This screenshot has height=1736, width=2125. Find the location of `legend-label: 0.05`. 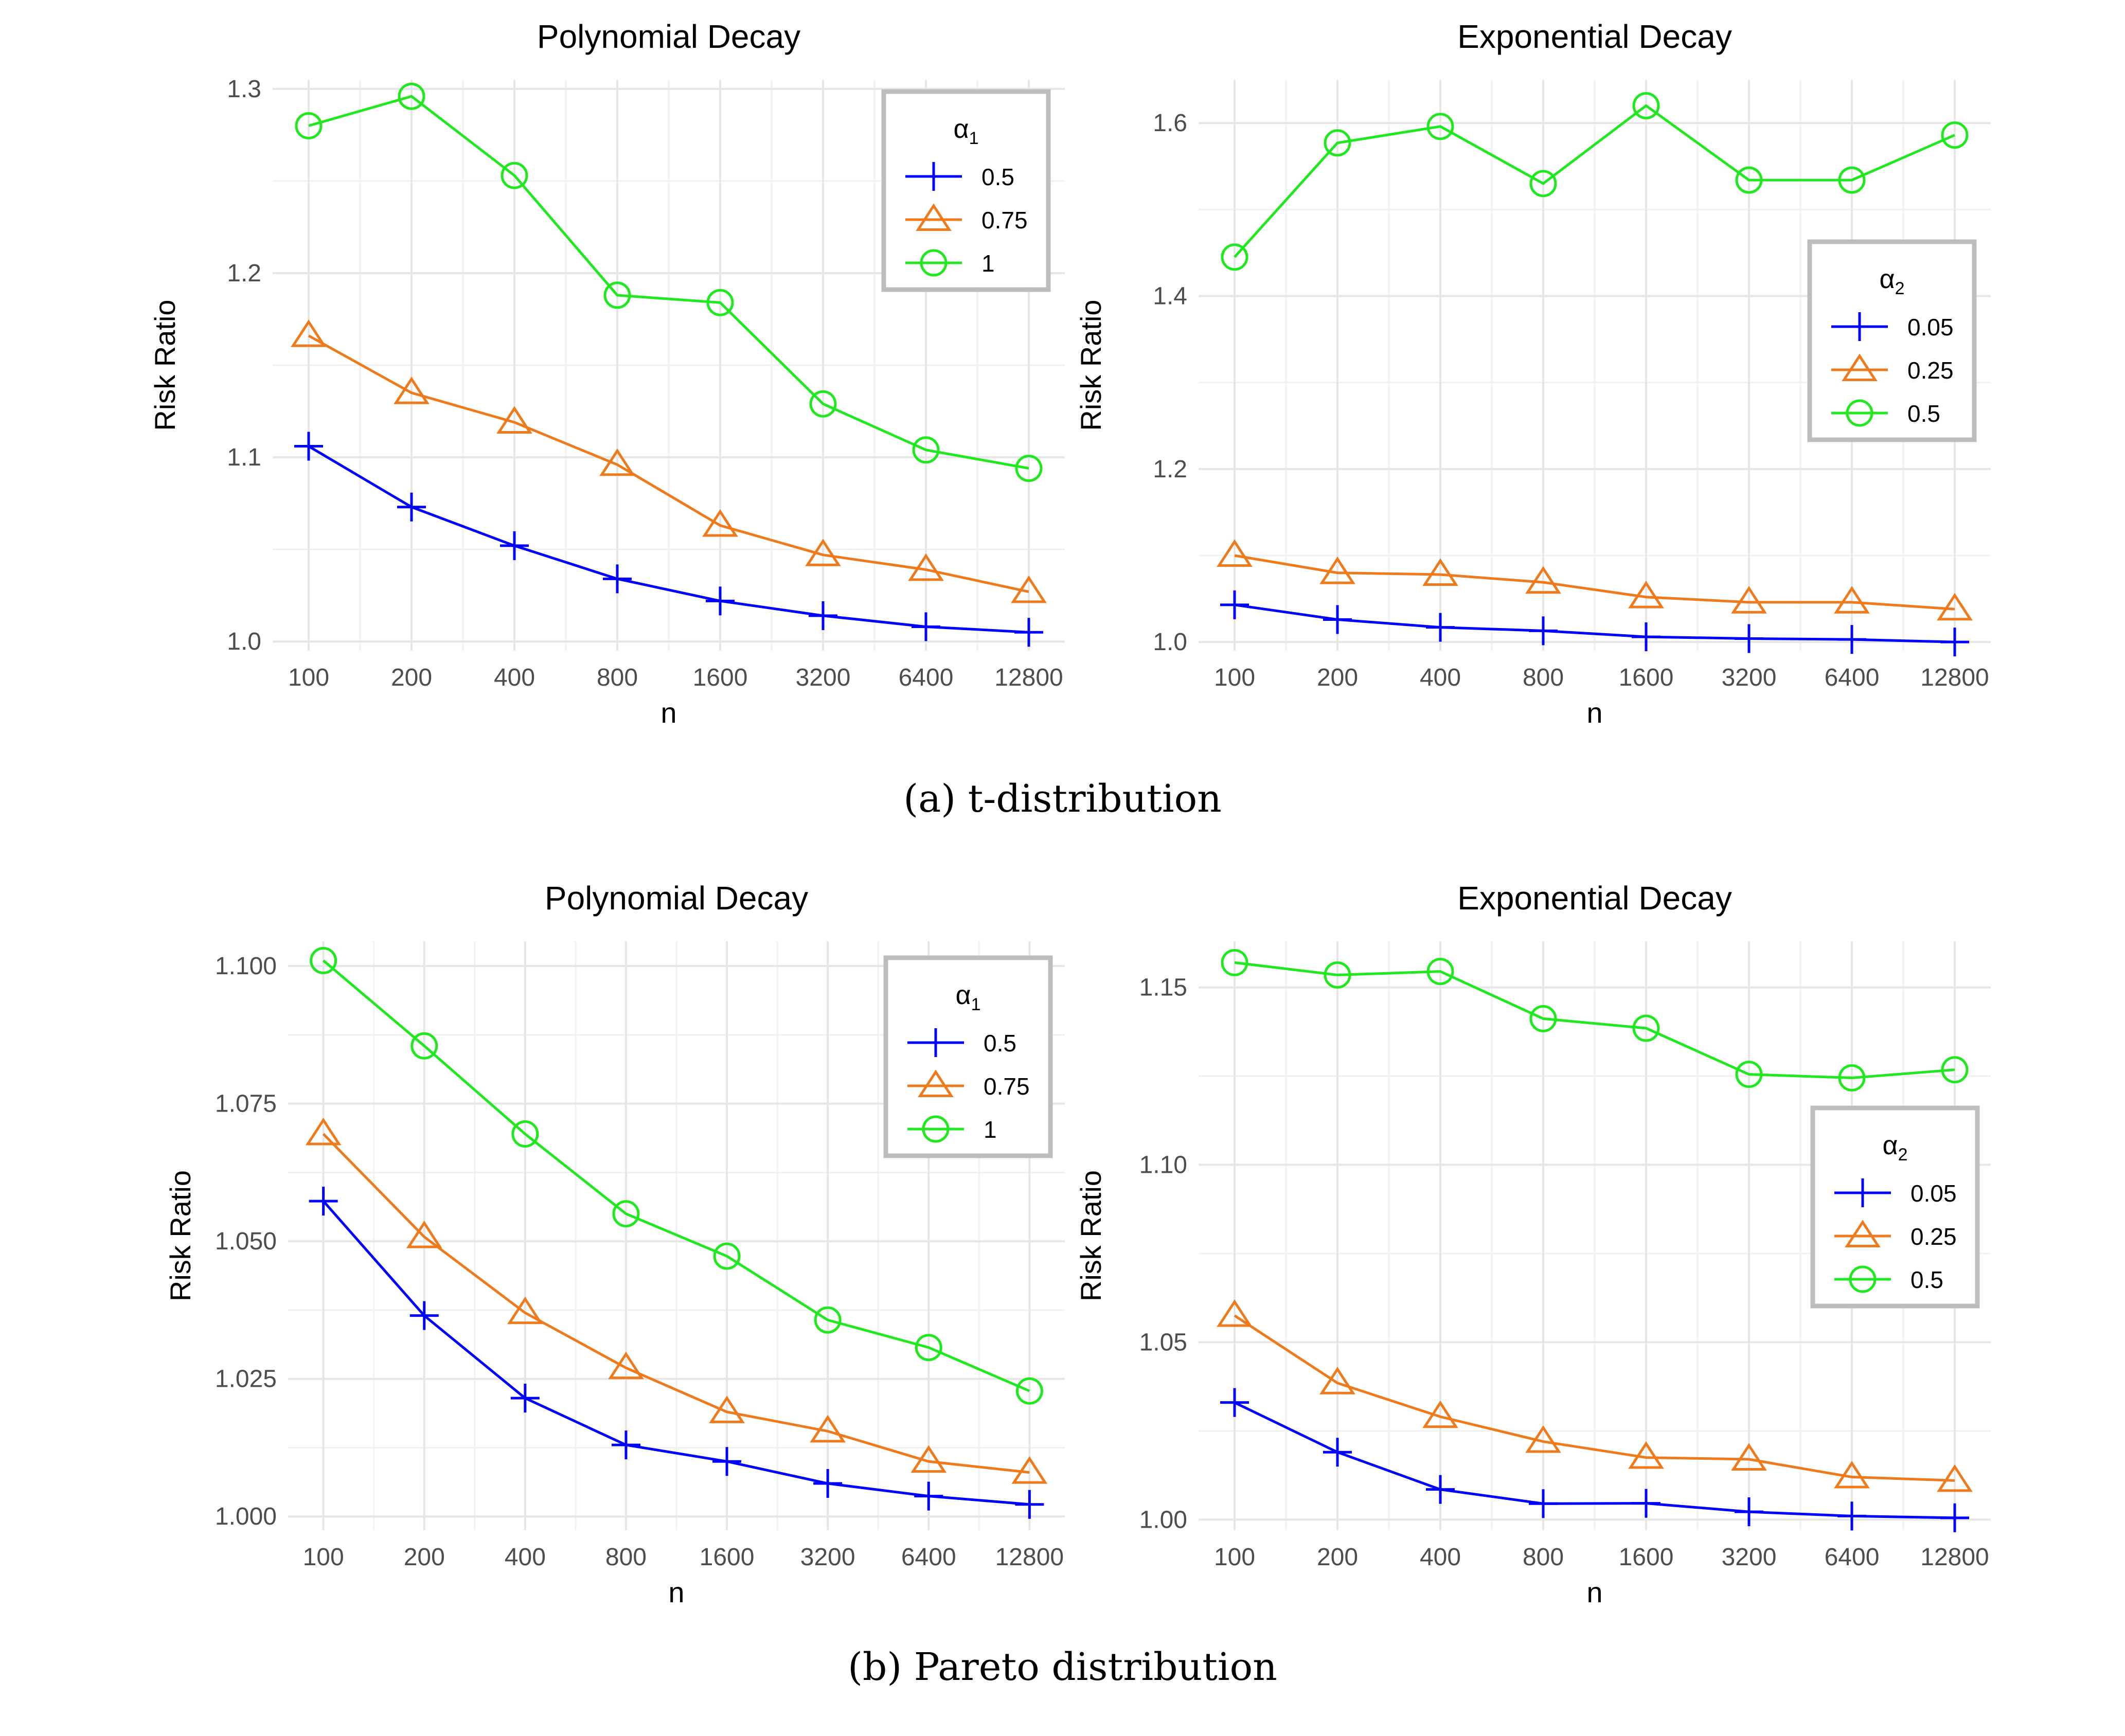

legend-label: 0.05 is located at coordinates (1933, 1193).